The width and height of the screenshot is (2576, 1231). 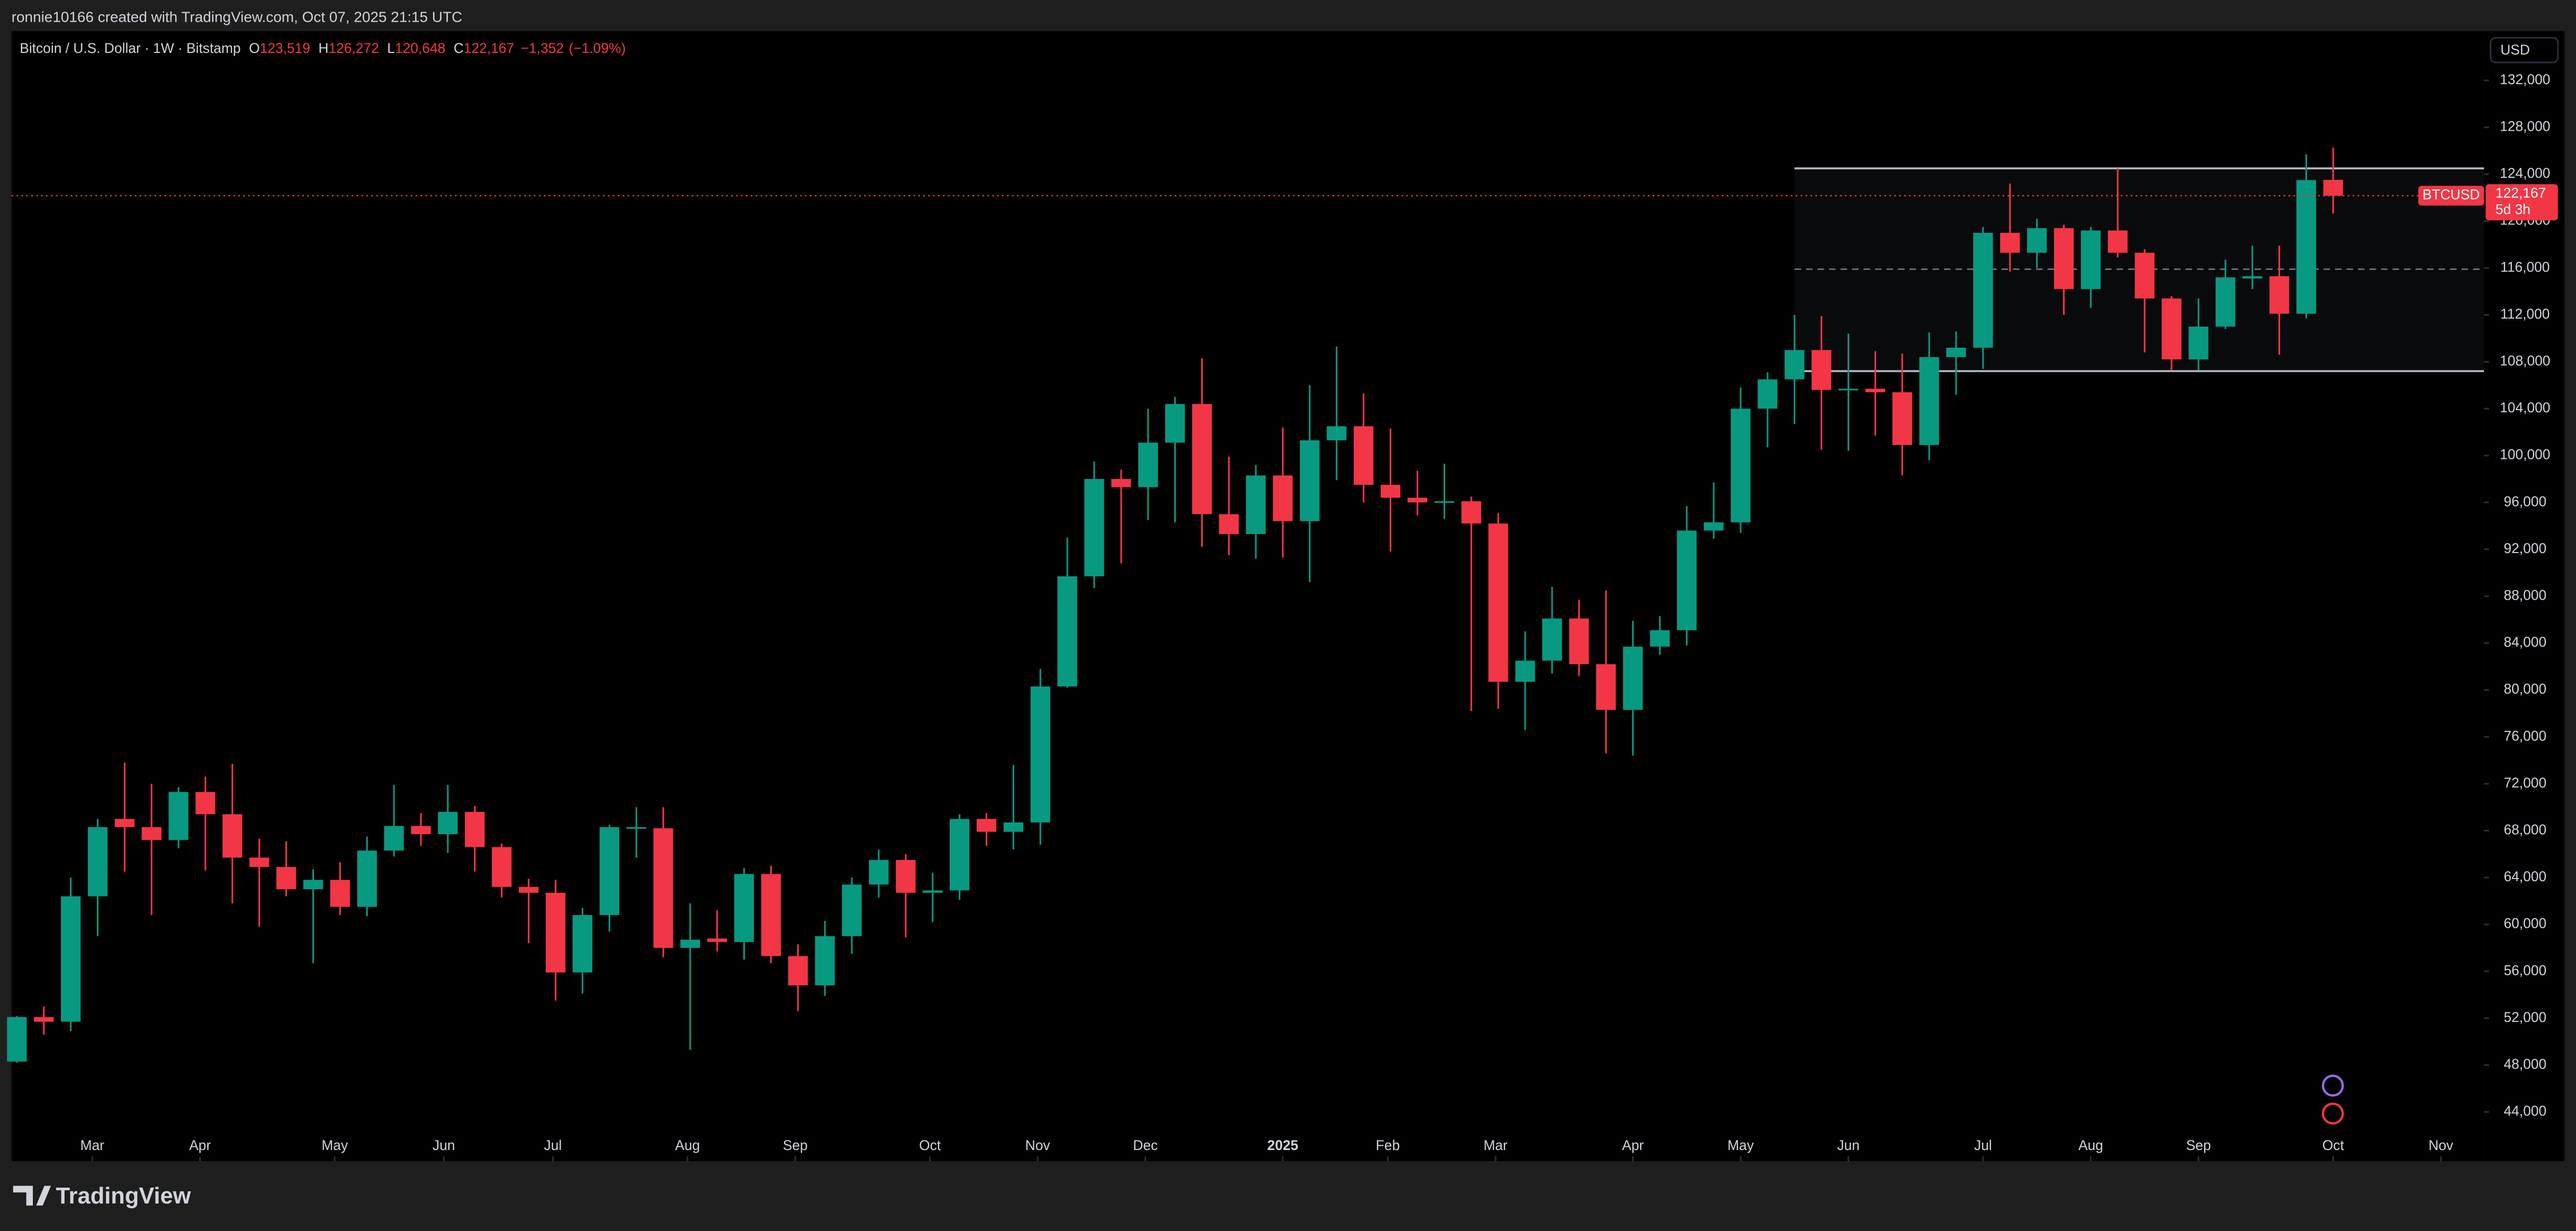 I want to click on y-tick-label: 100,000, so click(x=2525, y=455).